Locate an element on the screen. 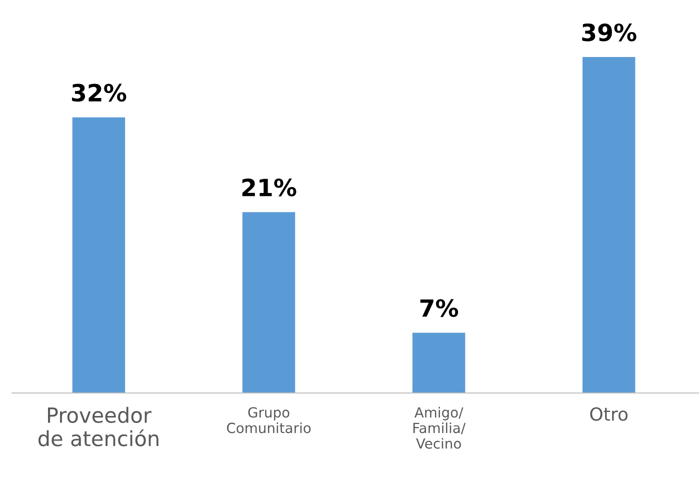 This screenshot has width=699, height=479. data-label: 21% is located at coordinates (269, 187).